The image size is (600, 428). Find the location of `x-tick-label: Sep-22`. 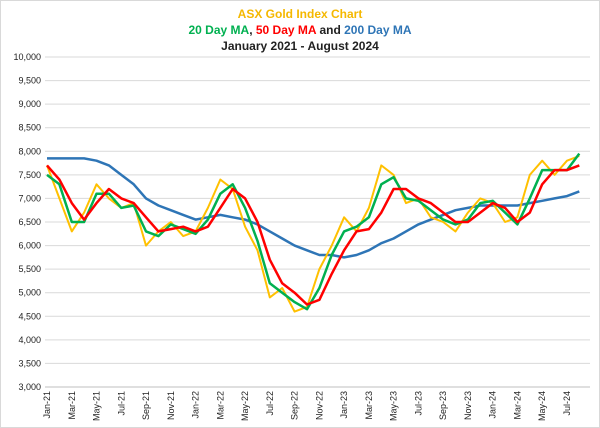

x-tick-label: Sep-22 is located at coordinates (295, 405).